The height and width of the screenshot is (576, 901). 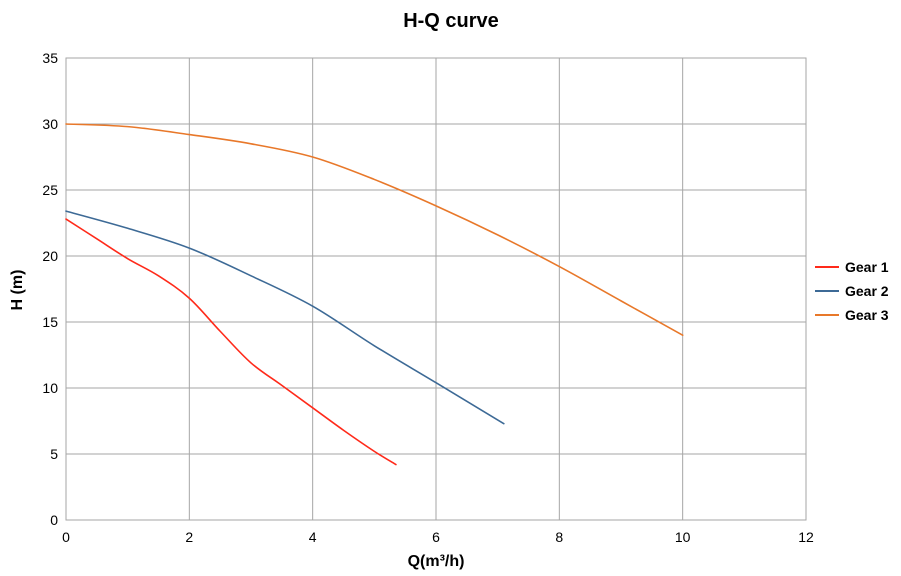 I want to click on x-tick-label: 10, so click(x=683, y=537).